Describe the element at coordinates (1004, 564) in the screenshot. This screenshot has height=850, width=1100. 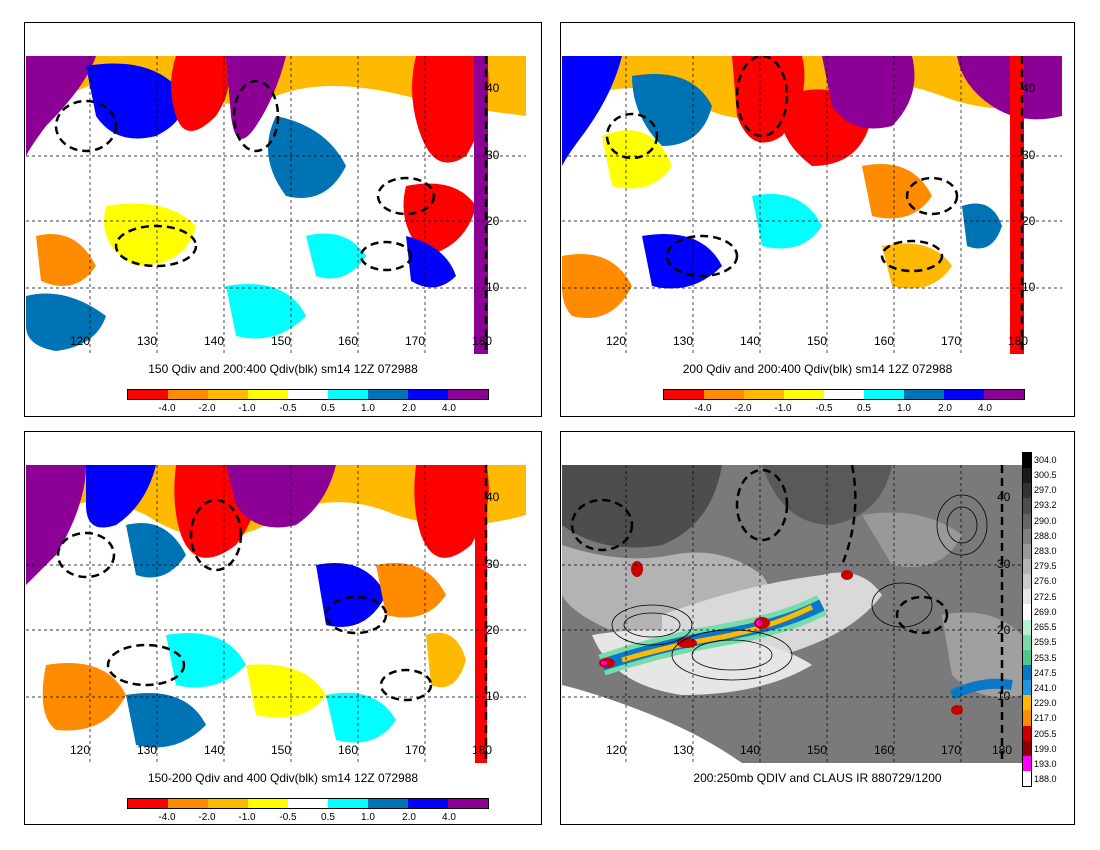
I see `lat-label: 30` at that location.